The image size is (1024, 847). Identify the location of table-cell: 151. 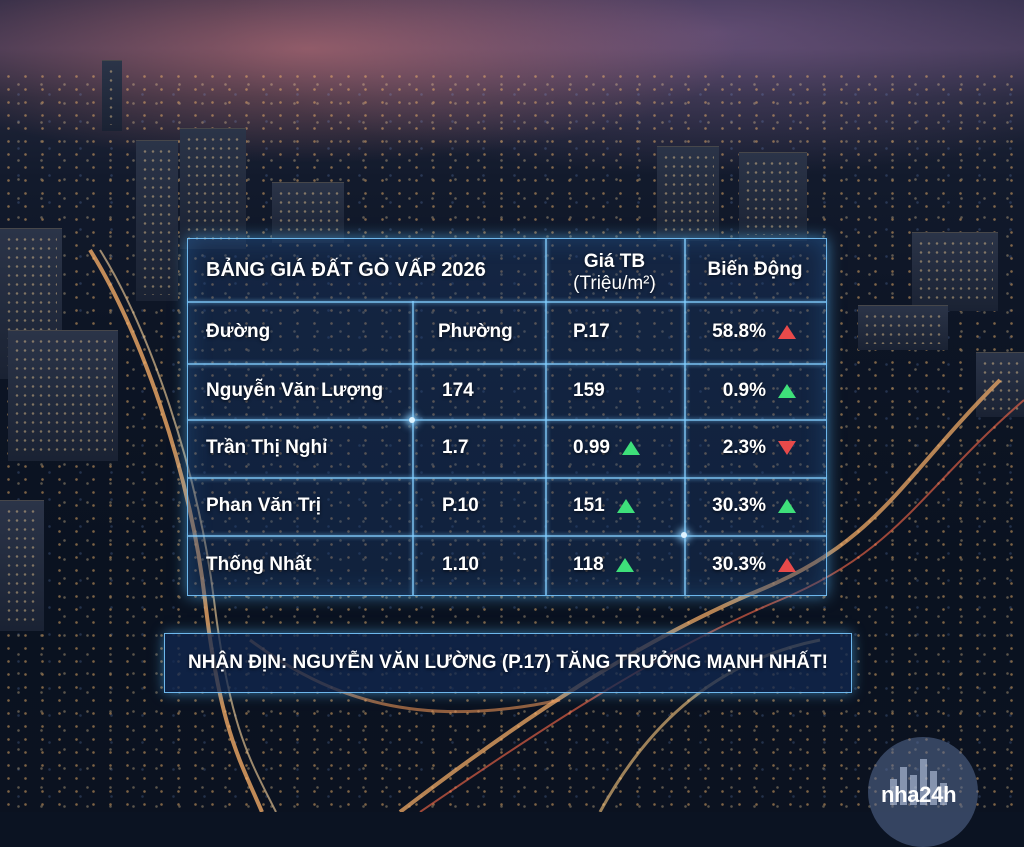
(604, 506).